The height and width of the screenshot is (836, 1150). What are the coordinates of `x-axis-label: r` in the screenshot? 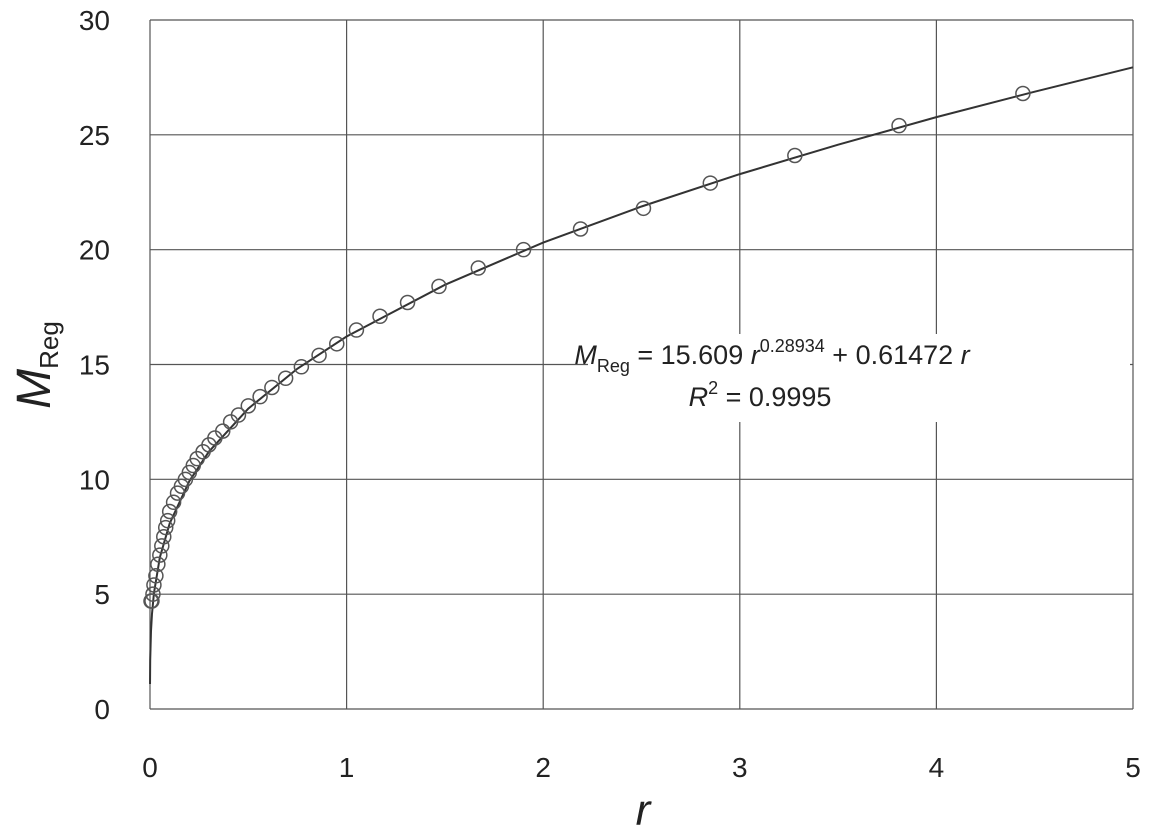 It's located at (644, 808).